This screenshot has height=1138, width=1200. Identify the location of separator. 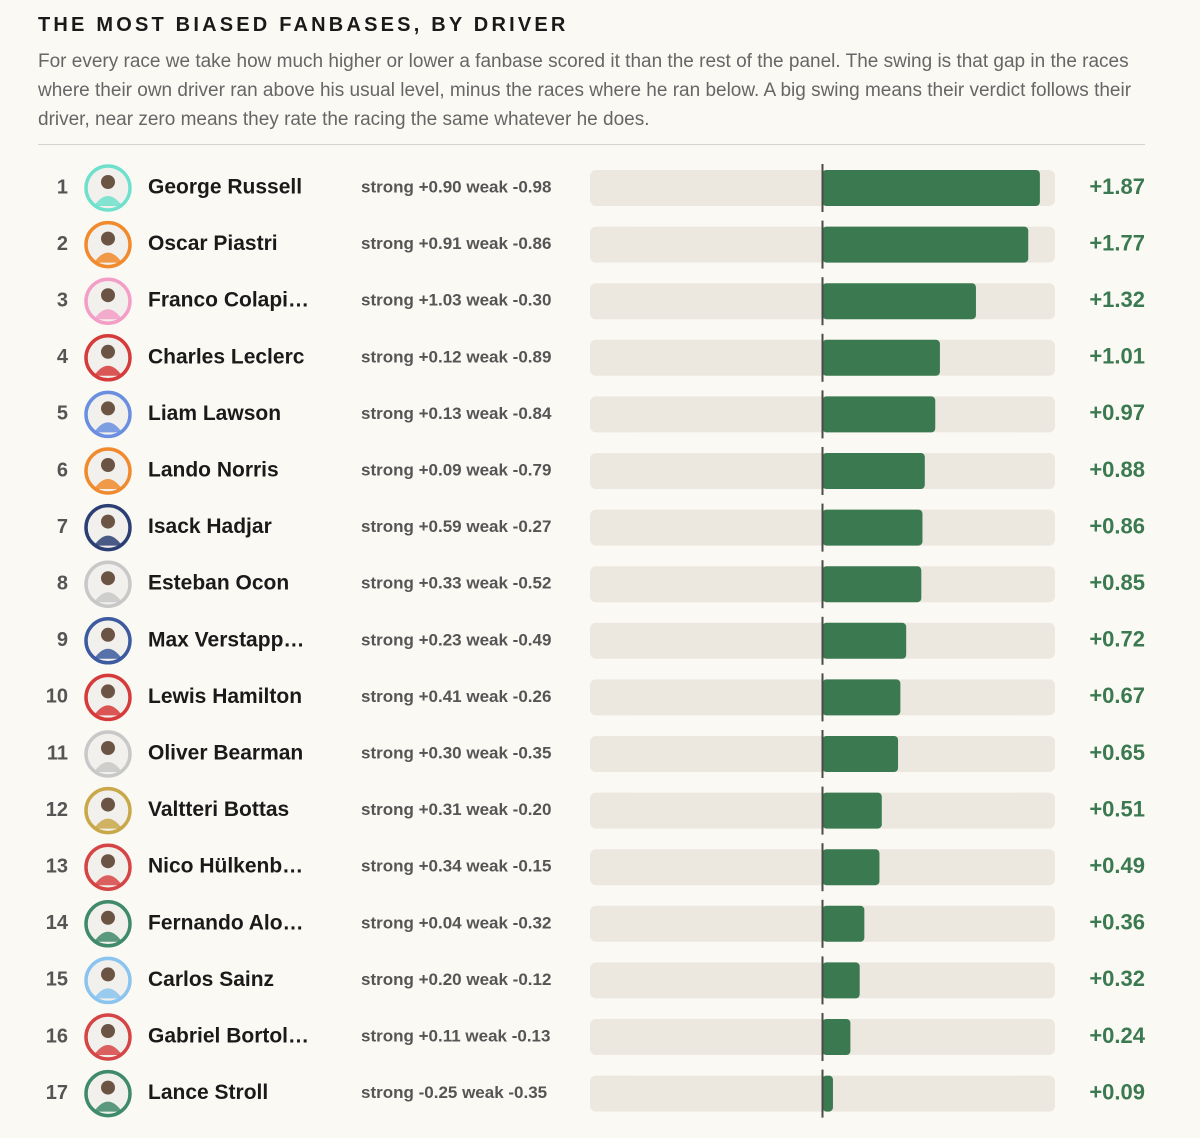
(591, 144).